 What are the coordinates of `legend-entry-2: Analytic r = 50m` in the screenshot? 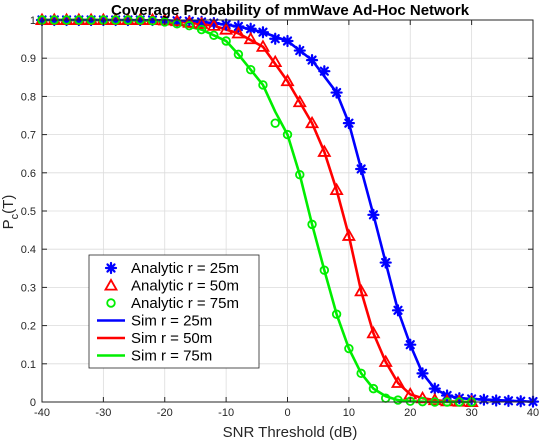 It's located at (171, 286).